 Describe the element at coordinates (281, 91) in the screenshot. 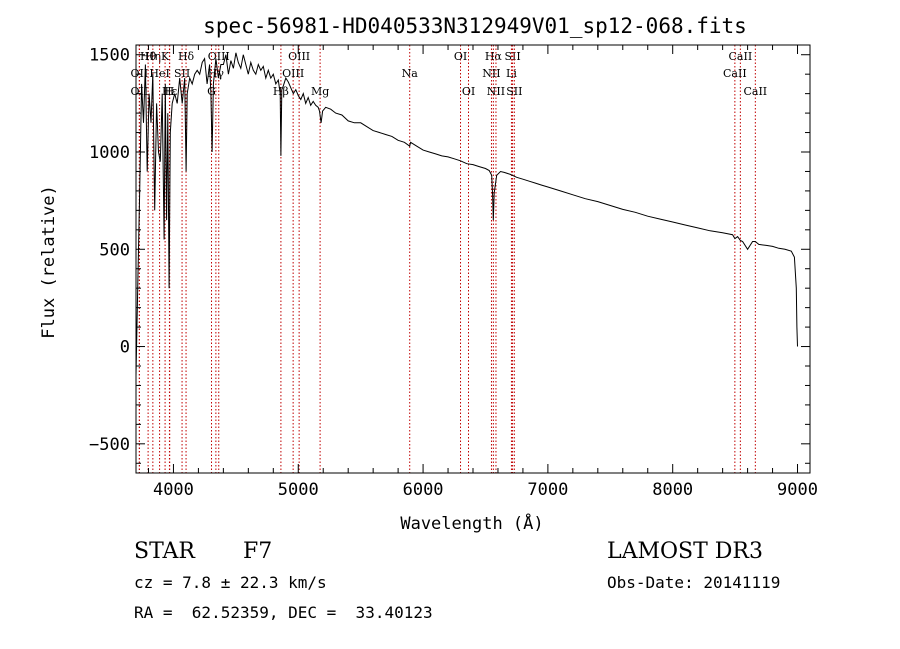

I see `line-label: Hβ` at that location.